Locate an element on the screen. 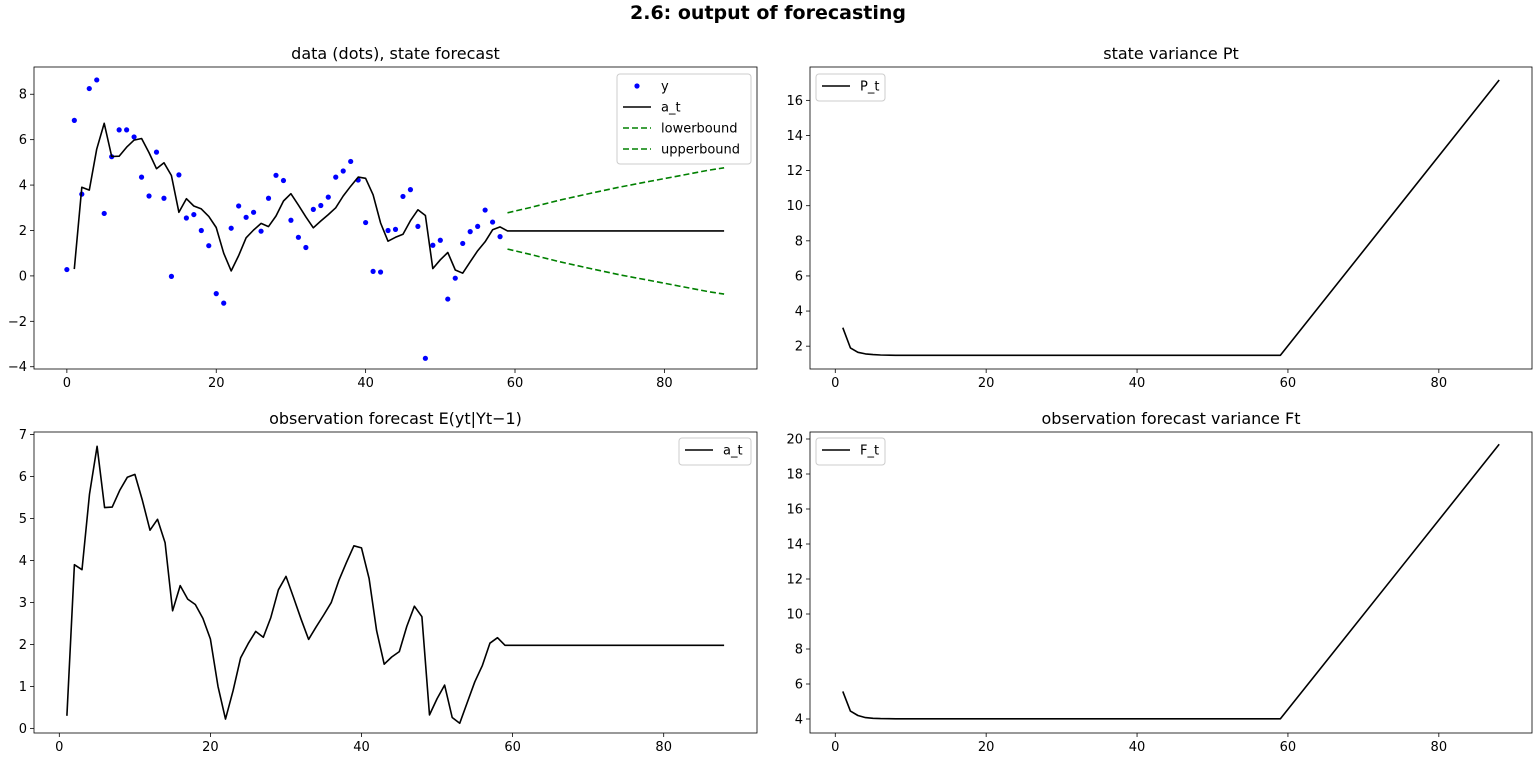  y-tick-label: 18 is located at coordinates (794, 475).